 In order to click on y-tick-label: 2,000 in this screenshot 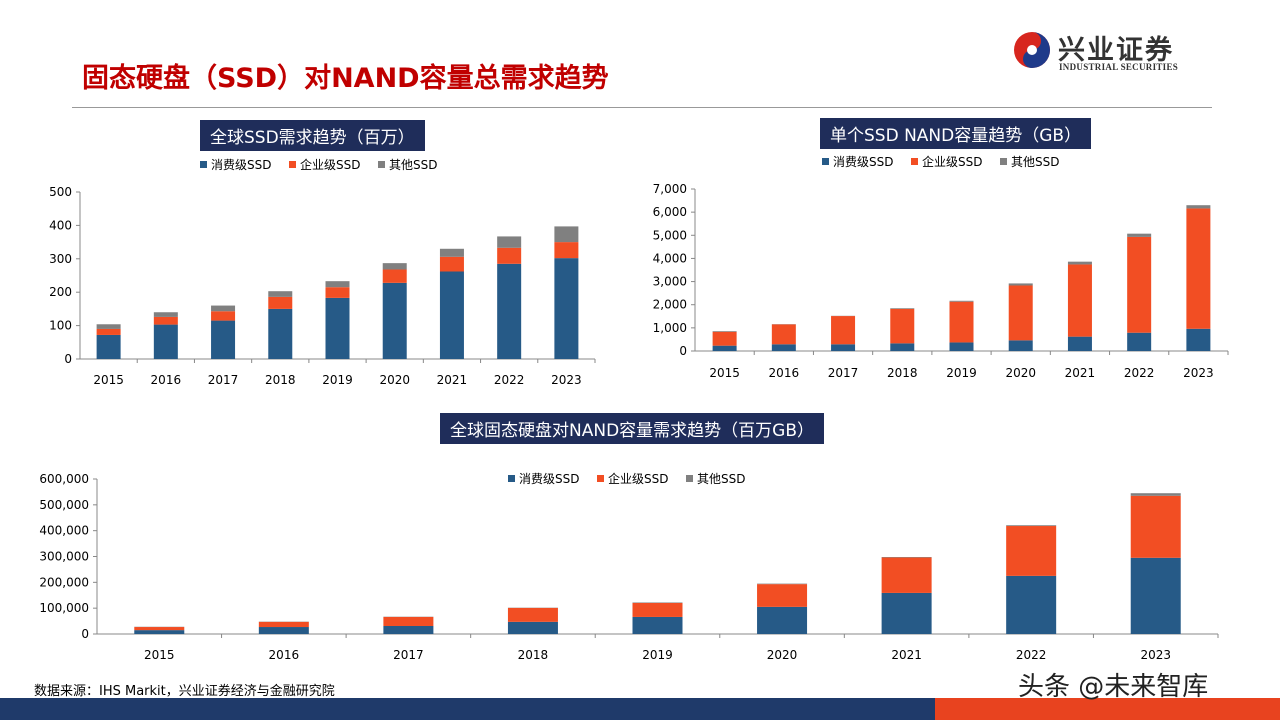, I will do `click(670, 305)`.